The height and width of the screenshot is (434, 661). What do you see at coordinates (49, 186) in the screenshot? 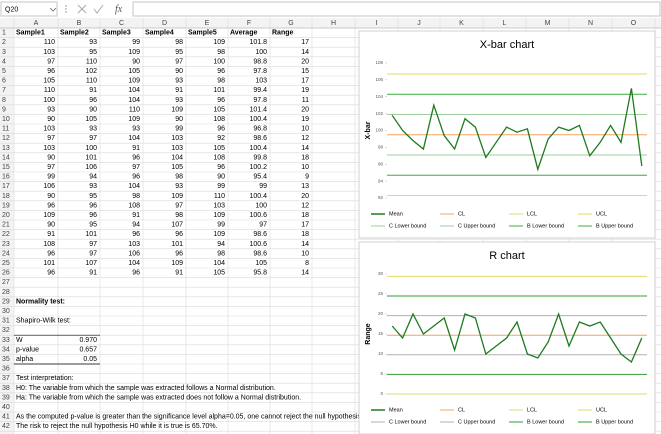
I see `table-cell: 106` at bounding box center [49, 186].